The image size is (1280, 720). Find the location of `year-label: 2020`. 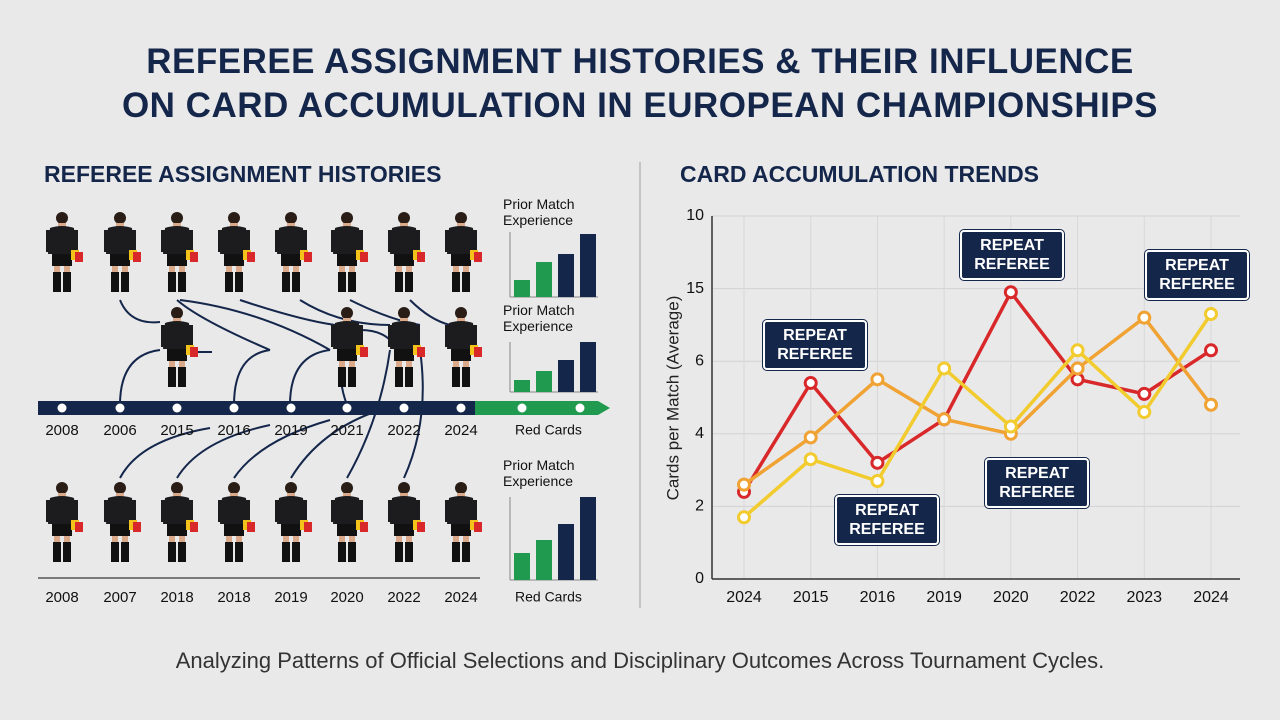

year-label: 2020 is located at coordinates (346, 597).